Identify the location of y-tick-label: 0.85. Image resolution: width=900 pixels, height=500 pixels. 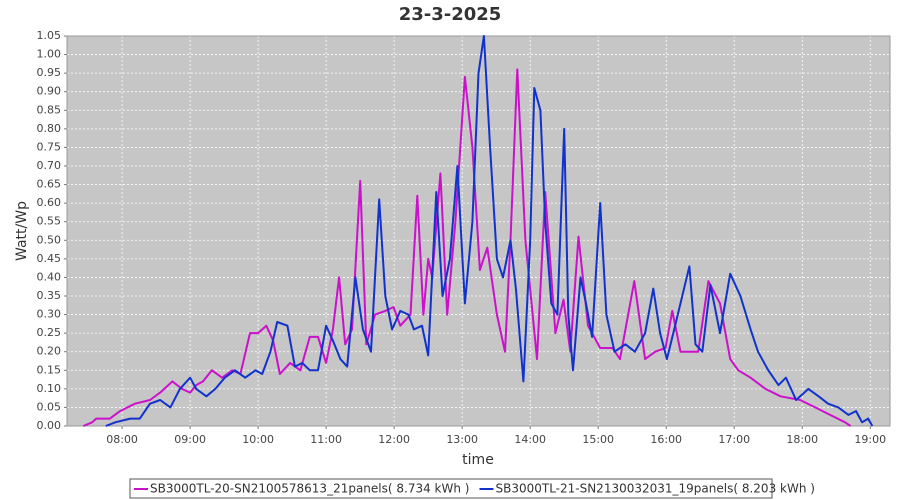
(49, 109).